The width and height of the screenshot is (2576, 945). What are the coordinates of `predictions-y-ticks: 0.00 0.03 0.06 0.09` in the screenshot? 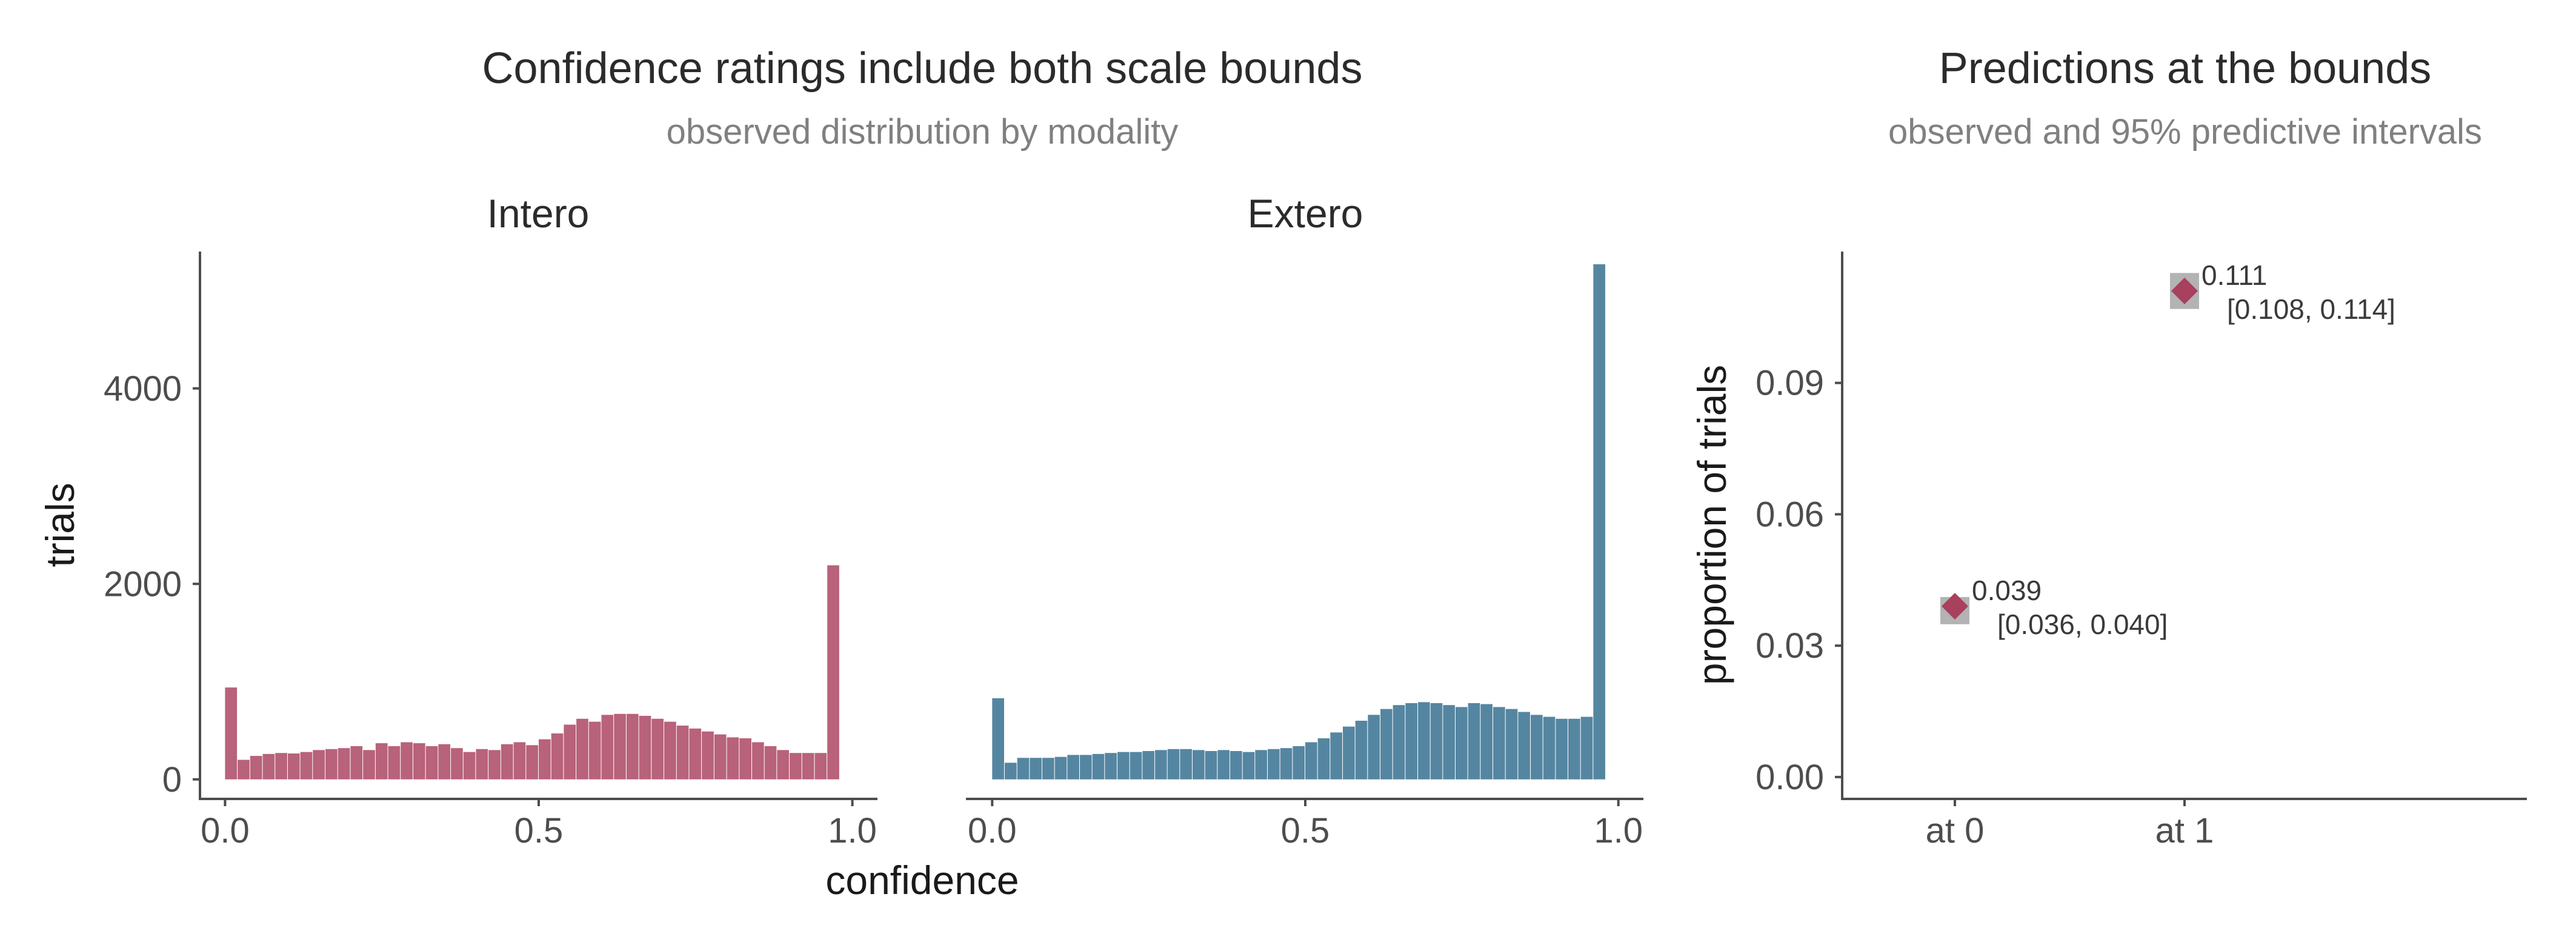 It's located at (1799, 580).